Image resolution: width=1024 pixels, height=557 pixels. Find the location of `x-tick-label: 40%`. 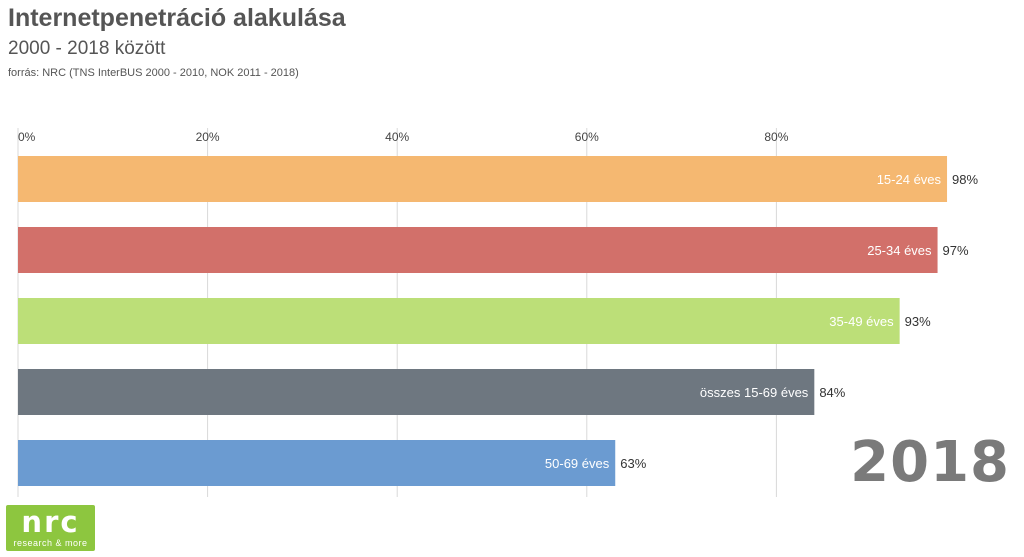

x-tick-label: 40% is located at coordinates (397, 137).